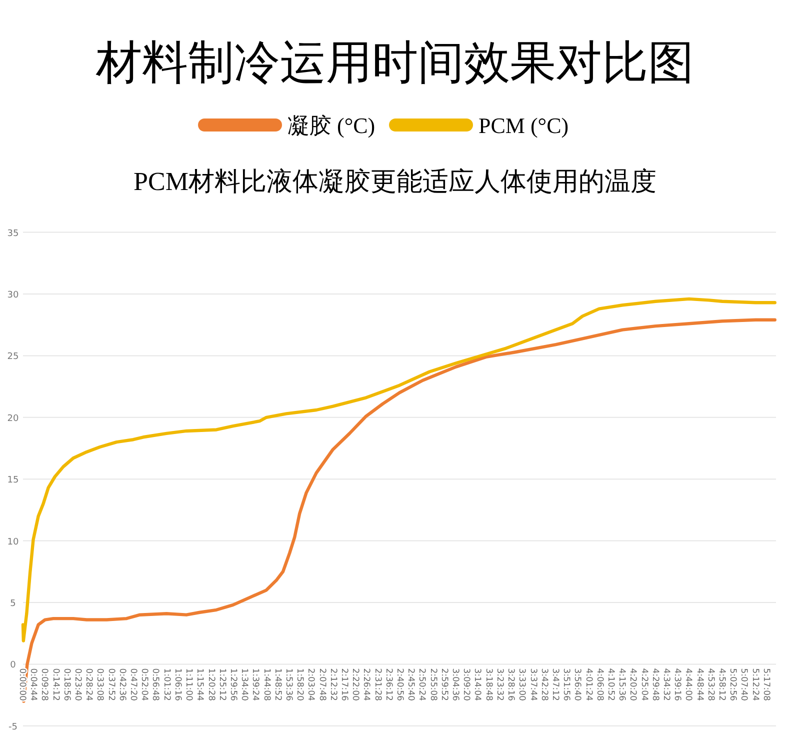  What do you see at coordinates (333, 684) in the screenshot?
I see `x-tick-label: 2:12:32` at bounding box center [333, 684].